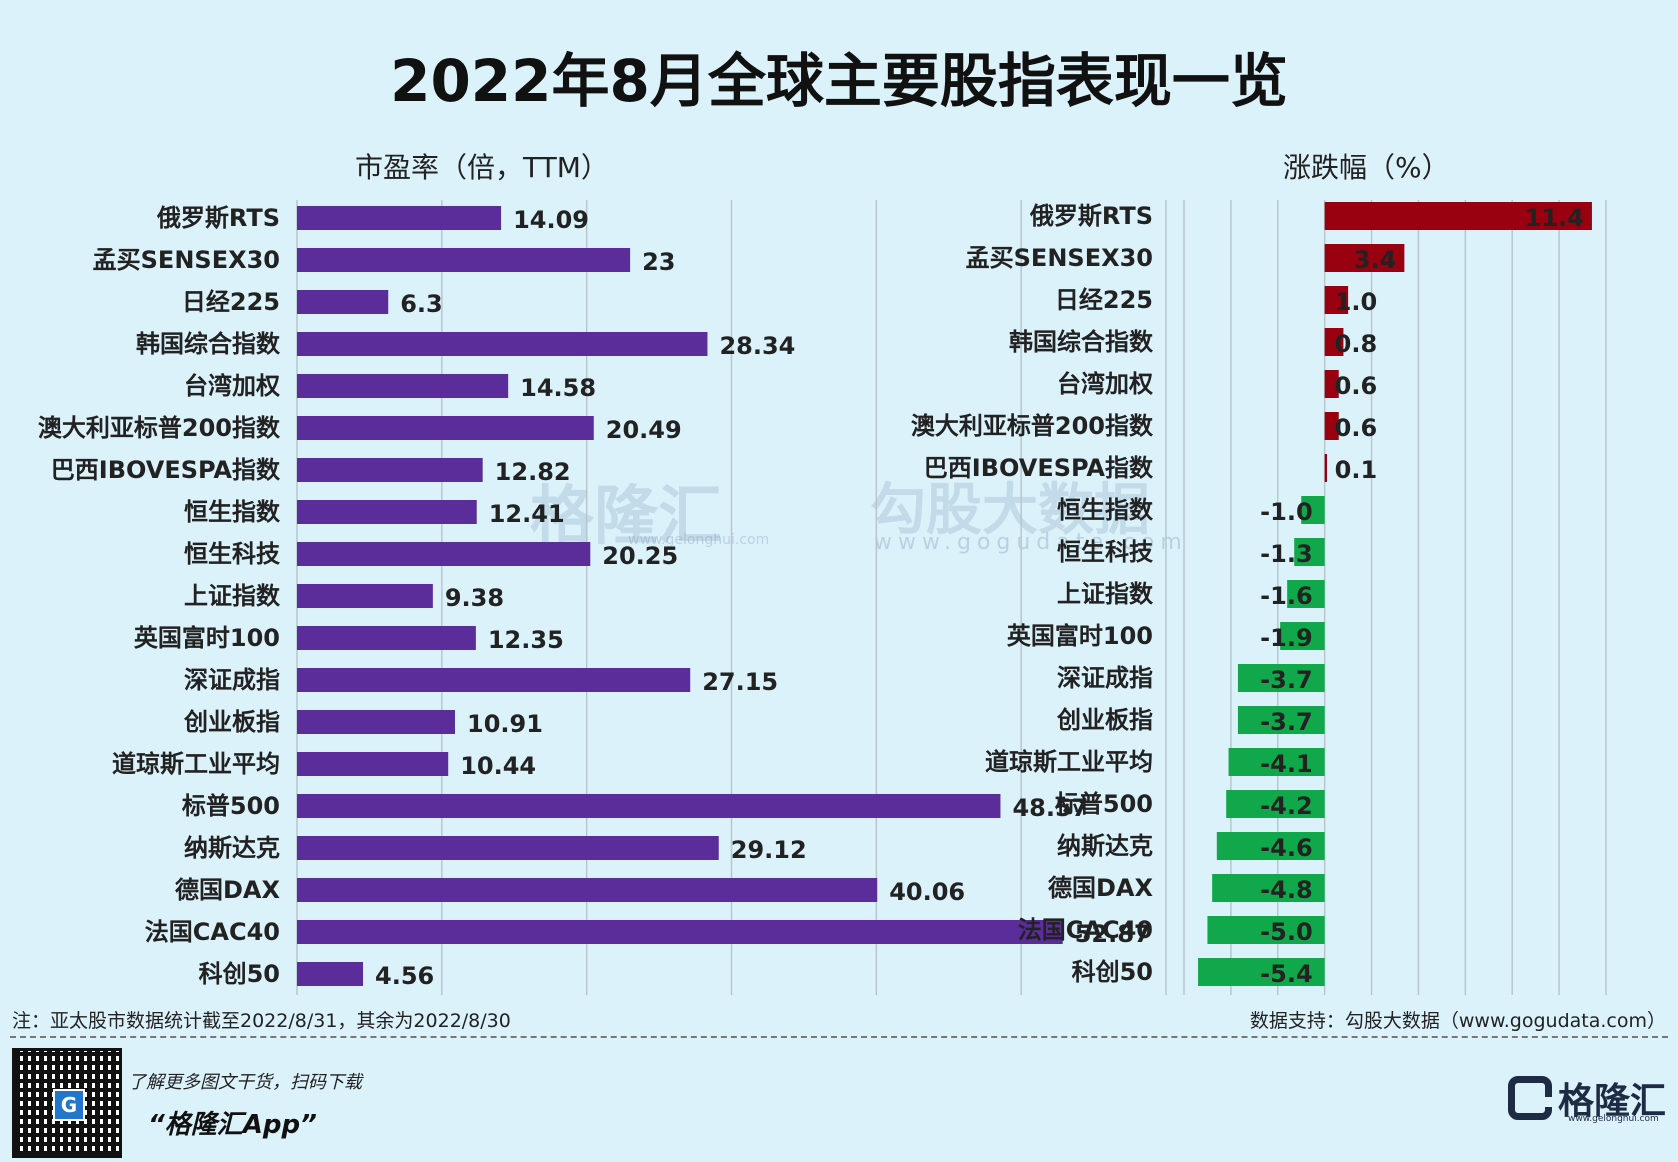  Describe the element at coordinates (1286, 890) in the screenshot. I see `change-value-label: -4.8` at that location.